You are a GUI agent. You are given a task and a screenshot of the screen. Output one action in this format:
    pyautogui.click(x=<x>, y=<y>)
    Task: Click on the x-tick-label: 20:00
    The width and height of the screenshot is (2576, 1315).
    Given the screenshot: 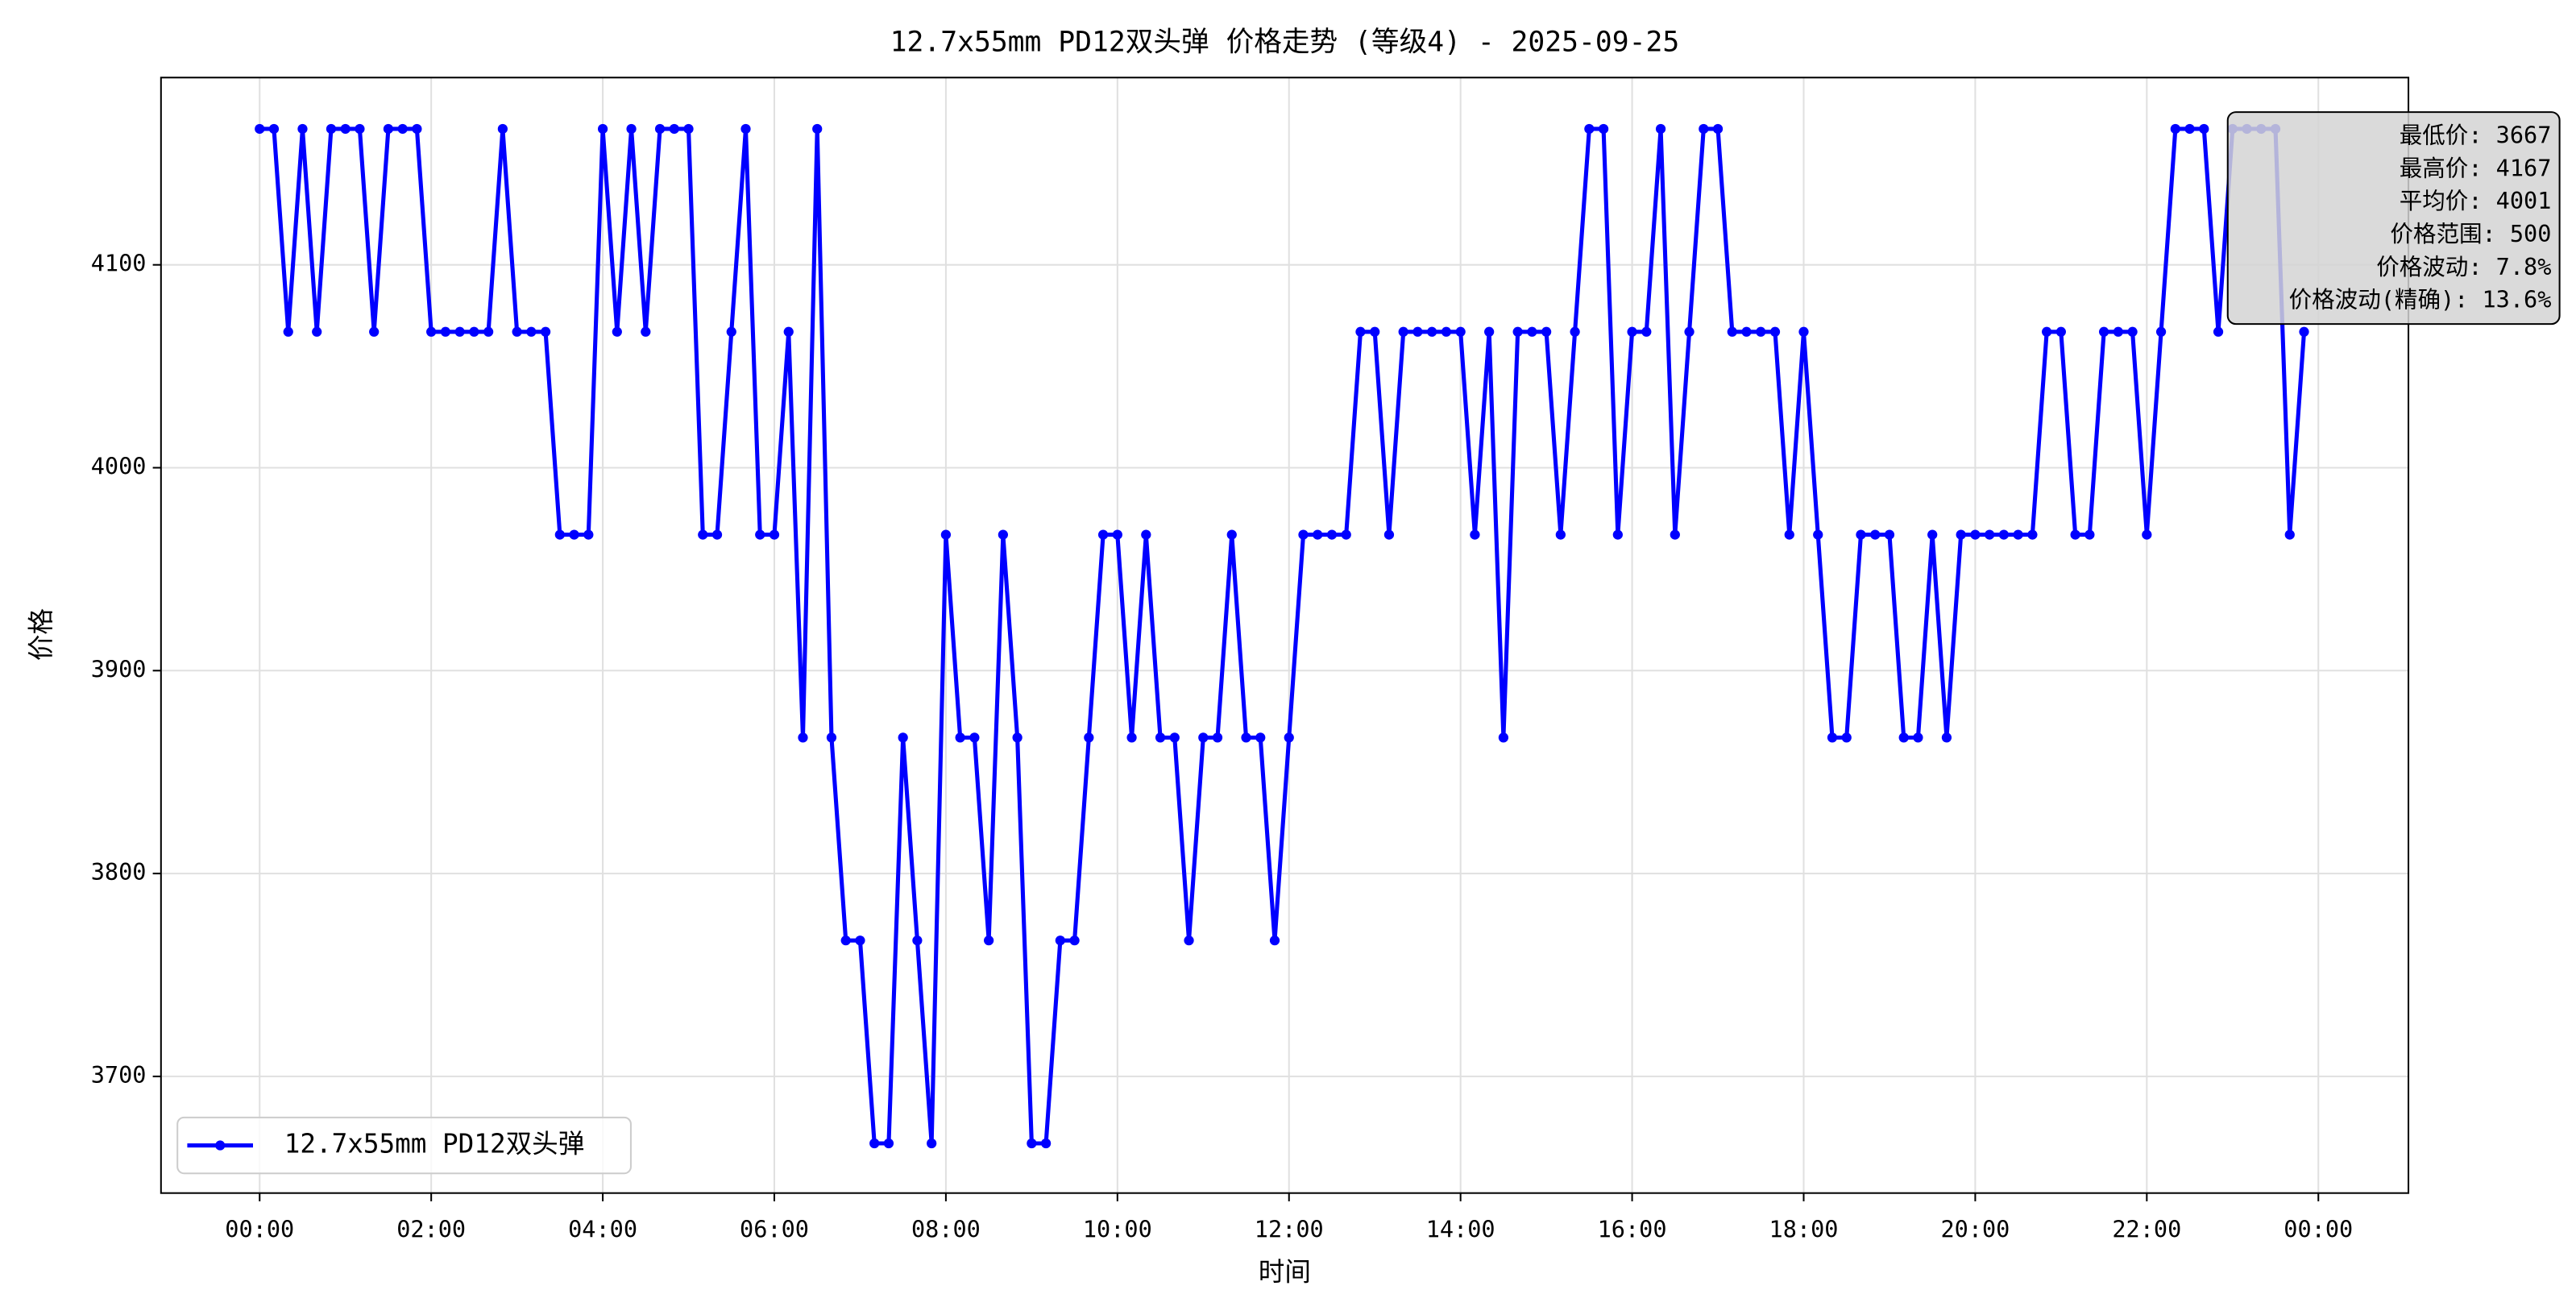 What is the action you would take?
    pyautogui.click(x=1975, y=1230)
    